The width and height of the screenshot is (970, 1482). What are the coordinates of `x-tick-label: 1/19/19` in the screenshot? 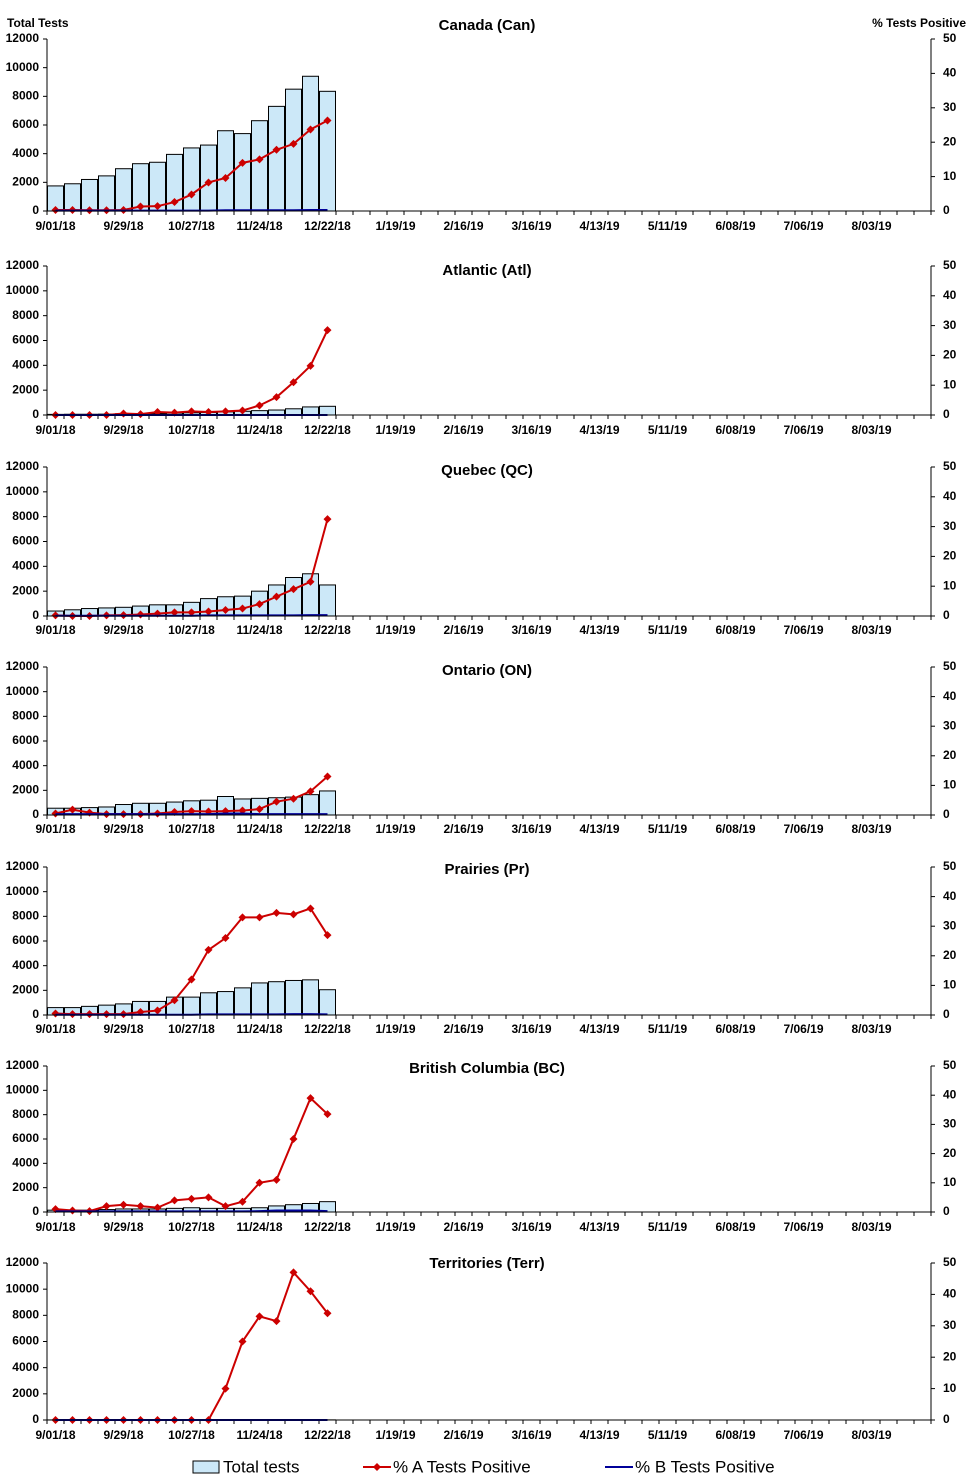 It's located at (395, 430).